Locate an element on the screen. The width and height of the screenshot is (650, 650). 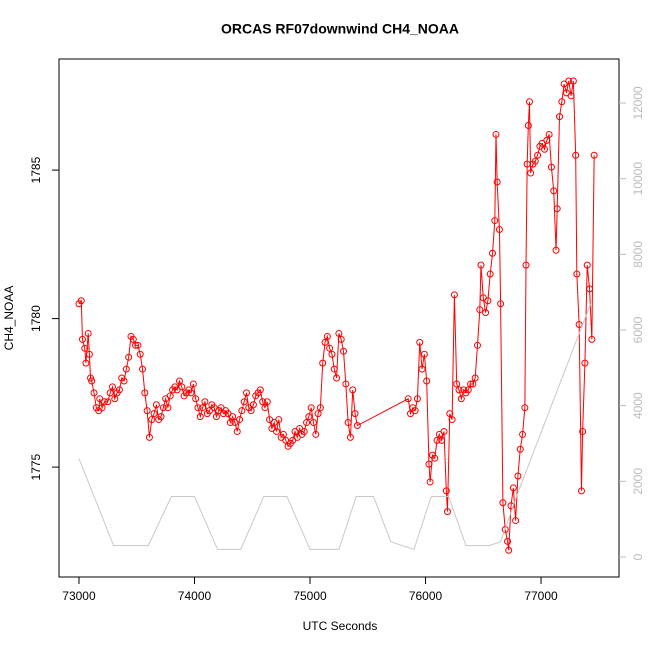
y-tick-label: 1785 is located at coordinates (36, 169).